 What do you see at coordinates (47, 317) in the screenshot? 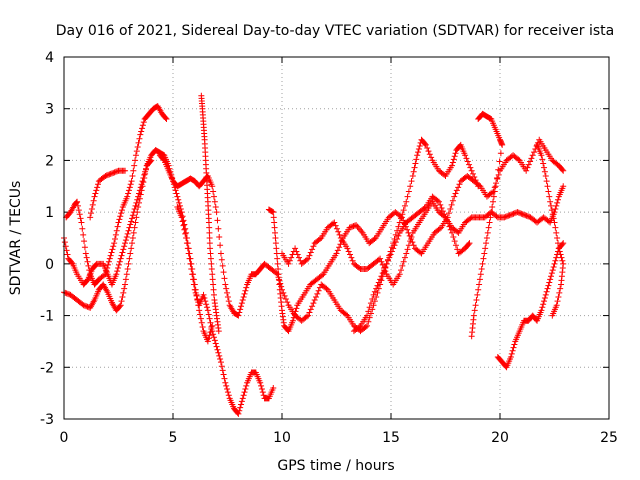
I see `y-tick-label: -1` at bounding box center [47, 317].